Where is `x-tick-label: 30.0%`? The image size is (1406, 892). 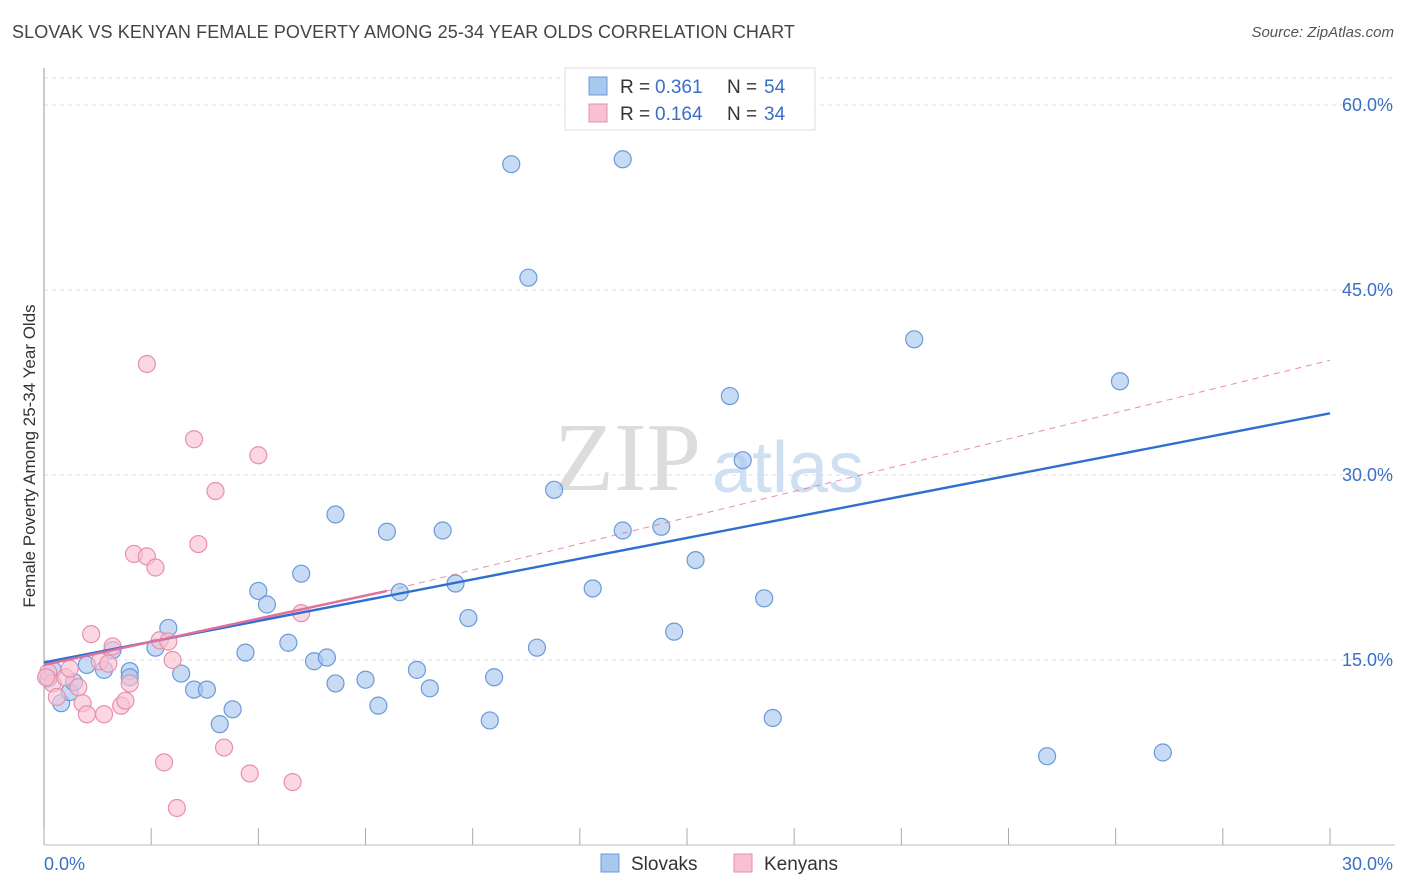
x-tick-label: 30.0% is located at coordinates (1367, 864).